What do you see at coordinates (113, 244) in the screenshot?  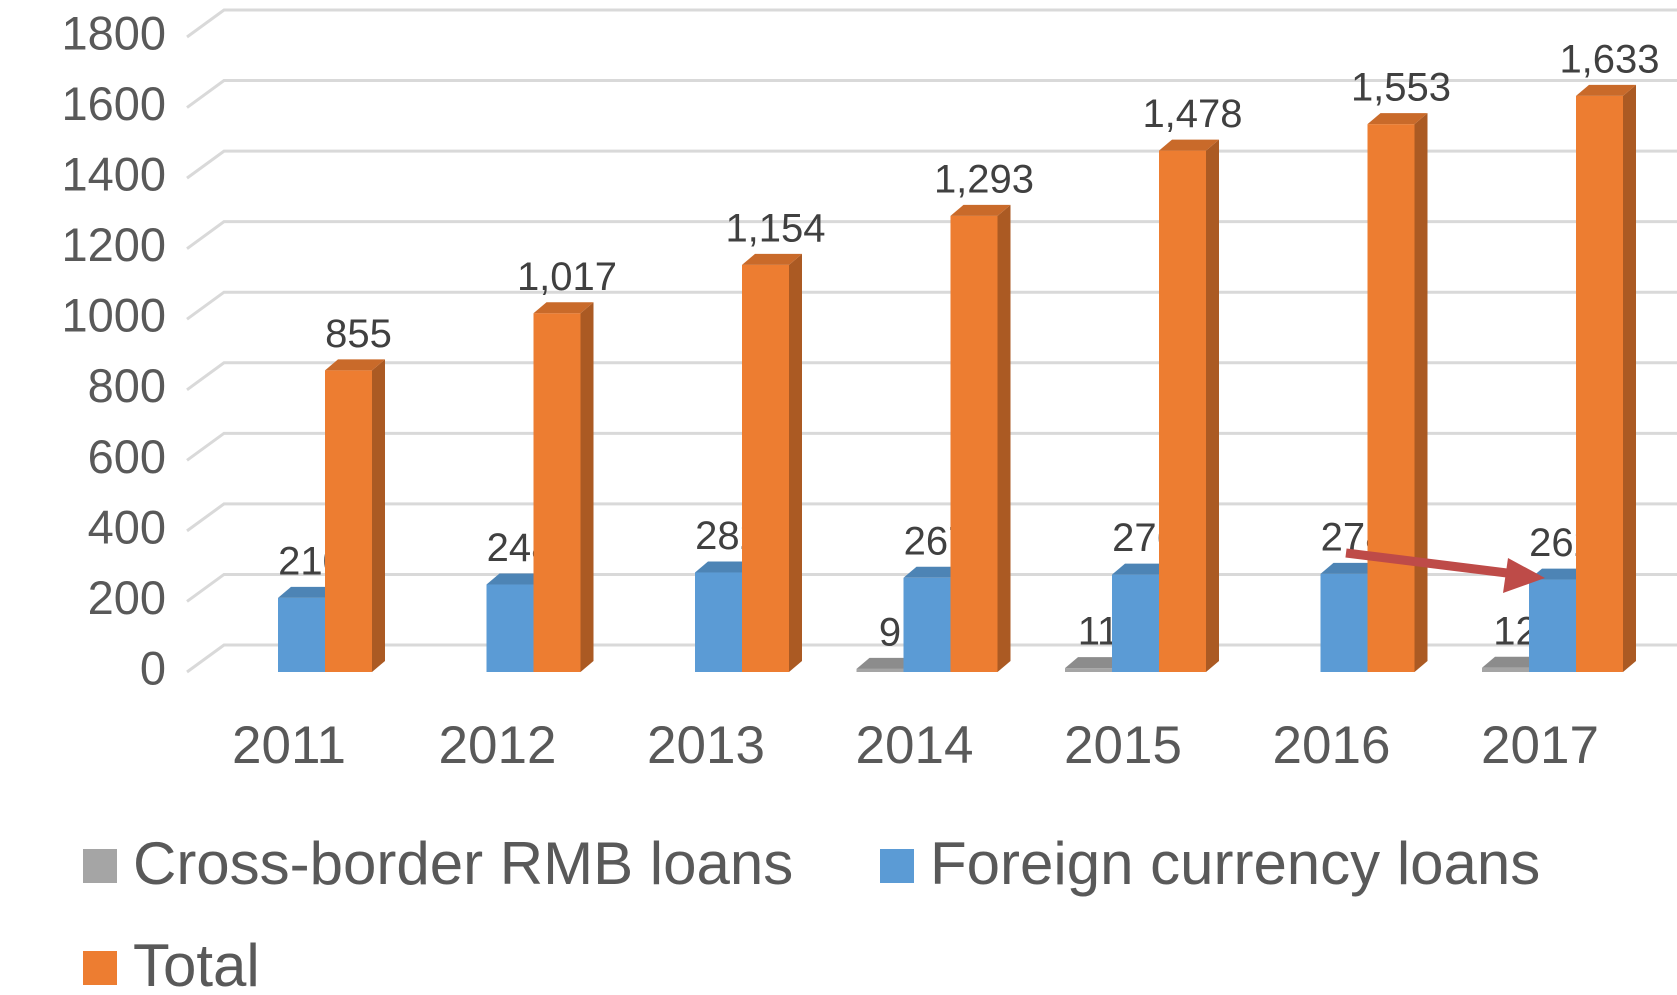 I see `y-tick-label: 1200` at bounding box center [113, 244].